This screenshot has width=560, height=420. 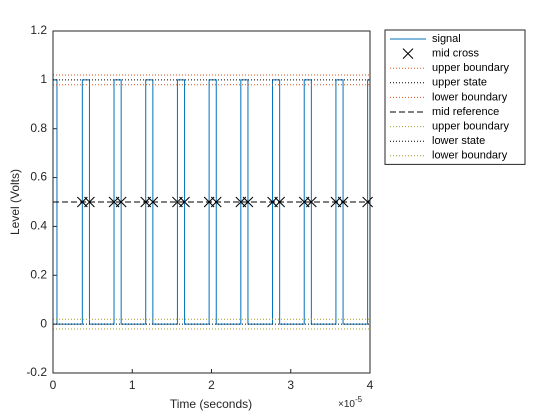 What do you see at coordinates (132, 385) in the screenshot?
I see `x-tick-label: 1` at bounding box center [132, 385].